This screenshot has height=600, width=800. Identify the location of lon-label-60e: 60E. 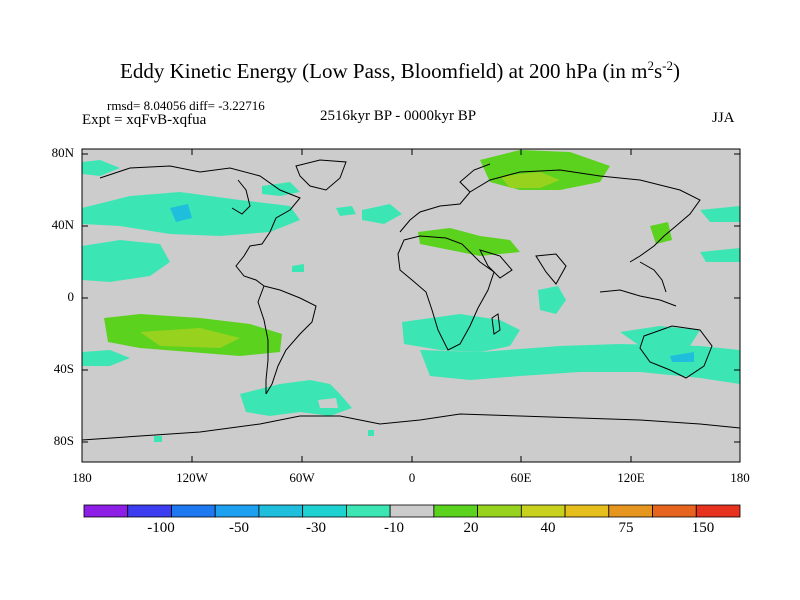
(521, 477).